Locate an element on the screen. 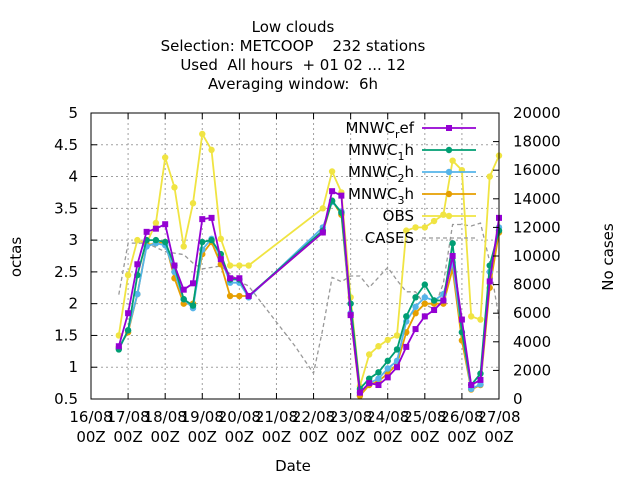 The height and width of the screenshot is (480, 640). y-axis-left: 0.5 1 1.5 2 2.5 3 3.5 4 4.5 5 is located at coordinates (75, 256).